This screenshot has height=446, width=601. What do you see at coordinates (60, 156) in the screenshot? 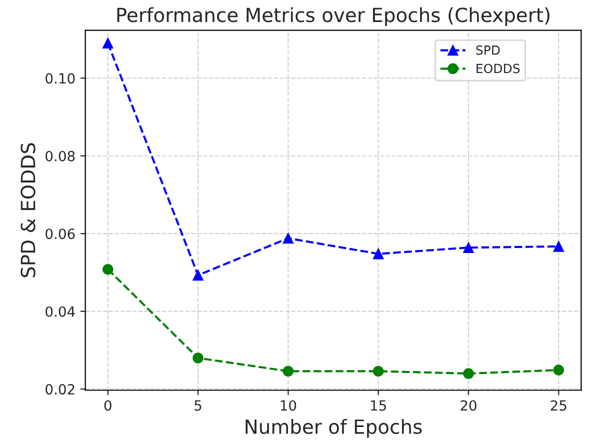
I see `y-tick-label: 0.08` at bounding box center [60, 156].